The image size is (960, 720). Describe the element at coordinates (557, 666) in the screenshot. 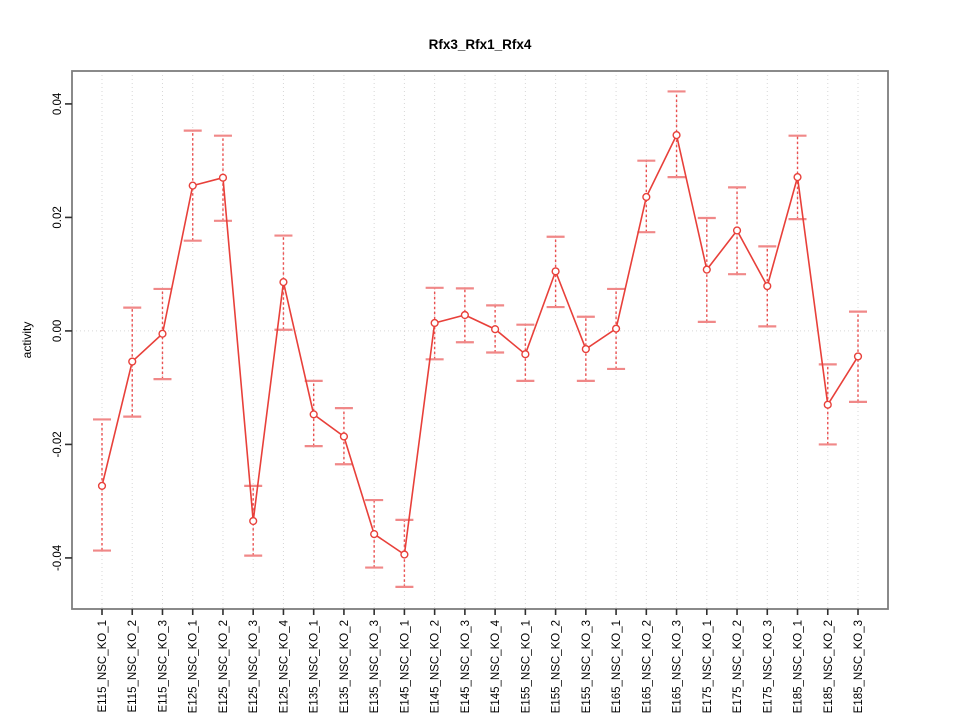

I see `x-tick-label: E155_NSC_KO_2` at that location.